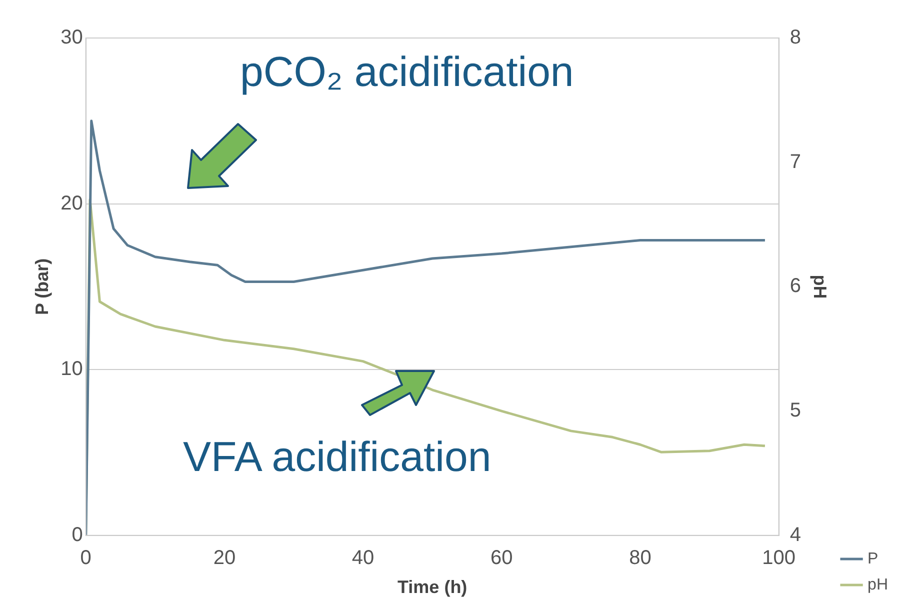  Describe the element at coordinates (77, 535) in the screenshot. I see `y-tick-label: 0` at that location.